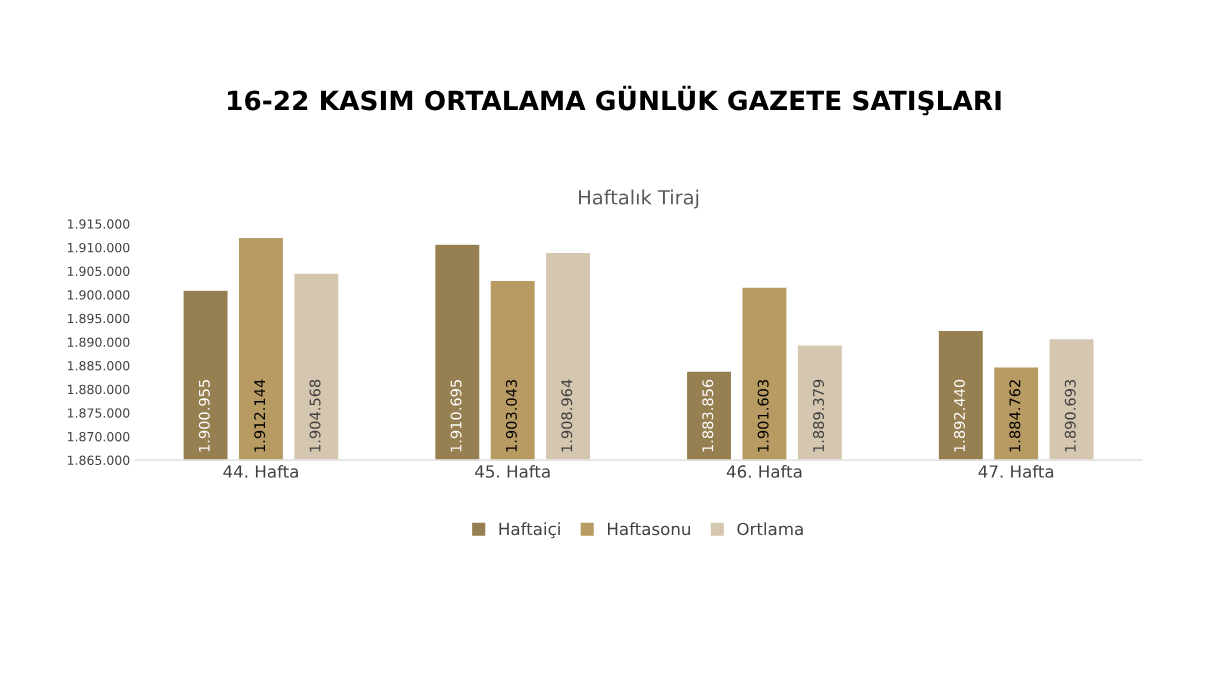 The image size is (1228, 695). Describe the element at coordinates (959, 415) in the screenshot. I see `data-label: 1.892.440` at that location.